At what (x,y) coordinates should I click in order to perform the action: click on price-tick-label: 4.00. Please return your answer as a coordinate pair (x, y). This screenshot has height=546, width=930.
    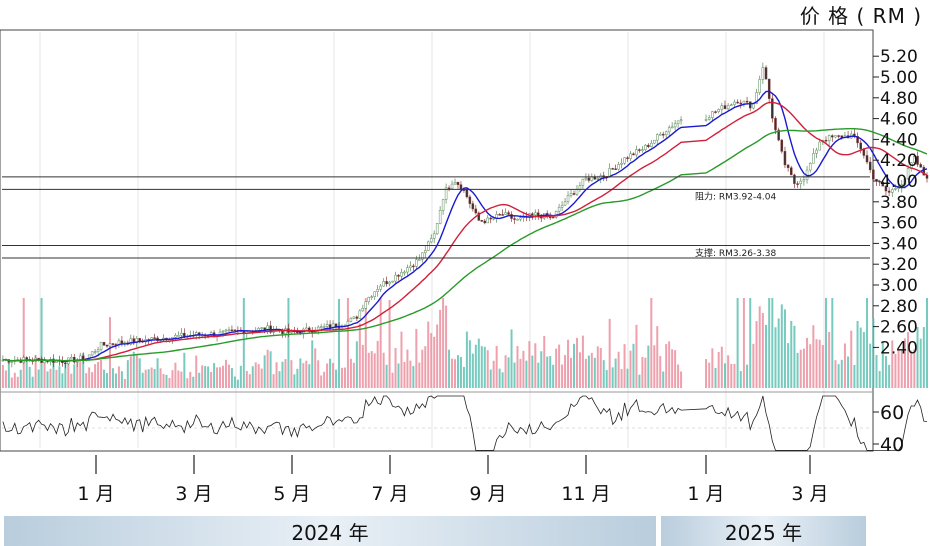
    Looking at the image, I should click on (899, 182).